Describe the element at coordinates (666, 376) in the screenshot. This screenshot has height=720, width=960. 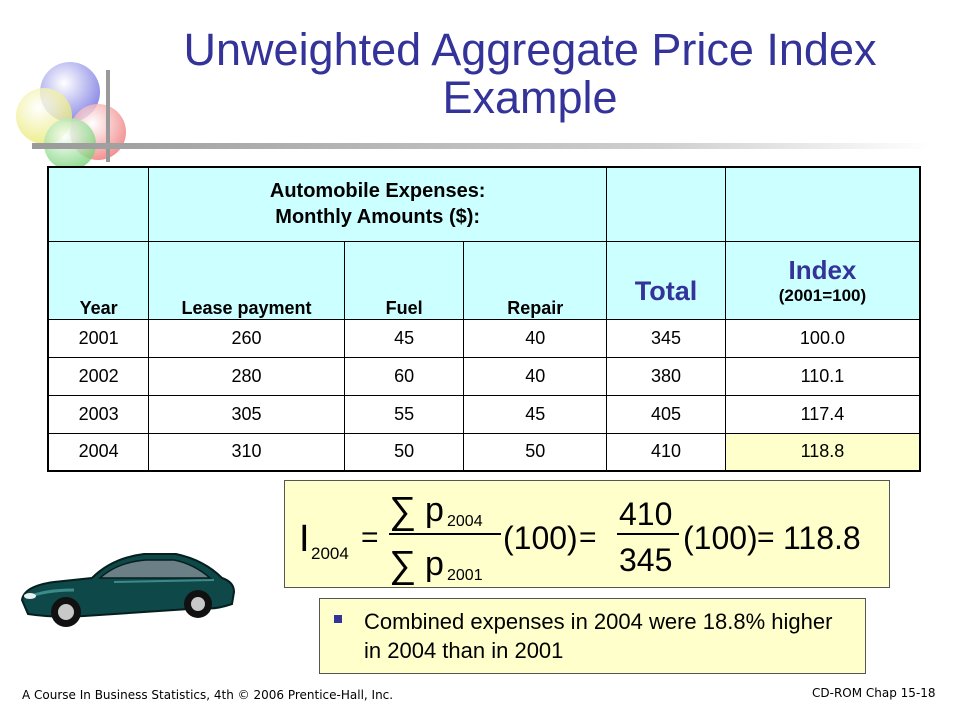
I see `cell-total: 380` at that location.